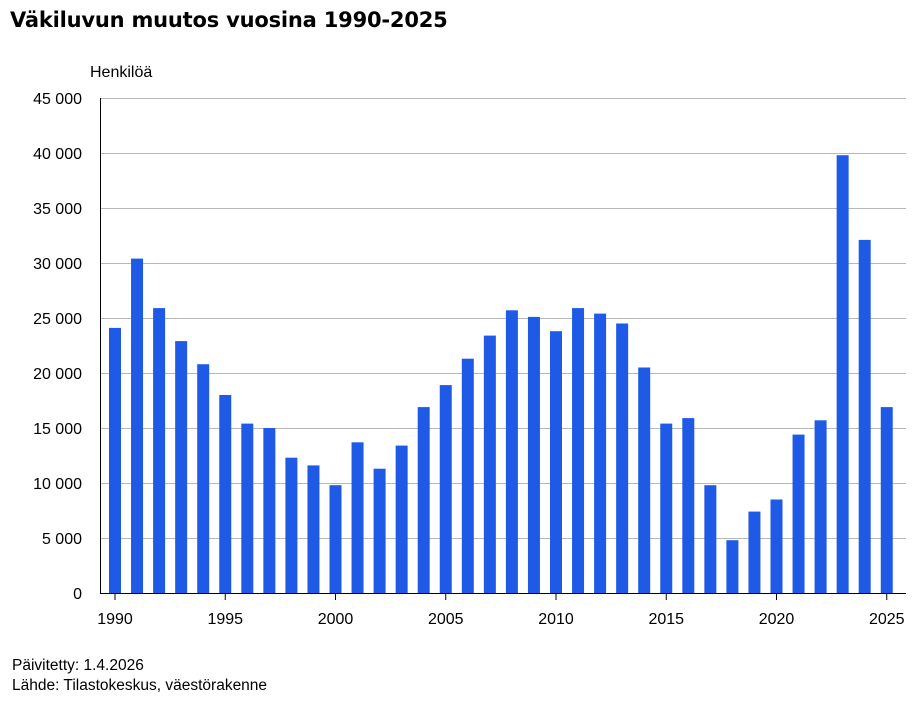  I want to click on y-tick-label: 10 000, so click(57, 484).